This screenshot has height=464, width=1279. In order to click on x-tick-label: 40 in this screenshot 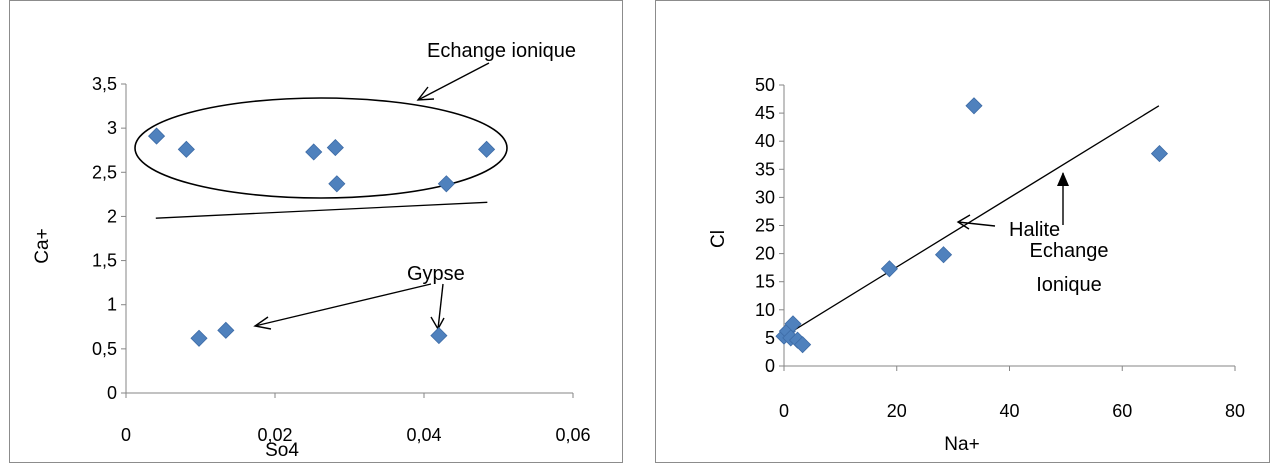, I will do `click(1009, 411)`.